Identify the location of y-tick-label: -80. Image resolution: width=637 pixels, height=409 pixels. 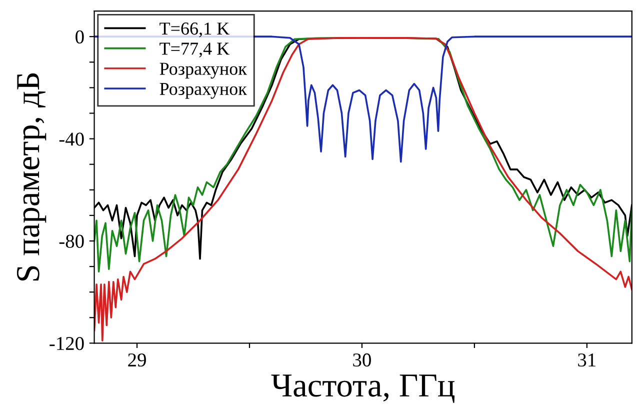
(71, 241).